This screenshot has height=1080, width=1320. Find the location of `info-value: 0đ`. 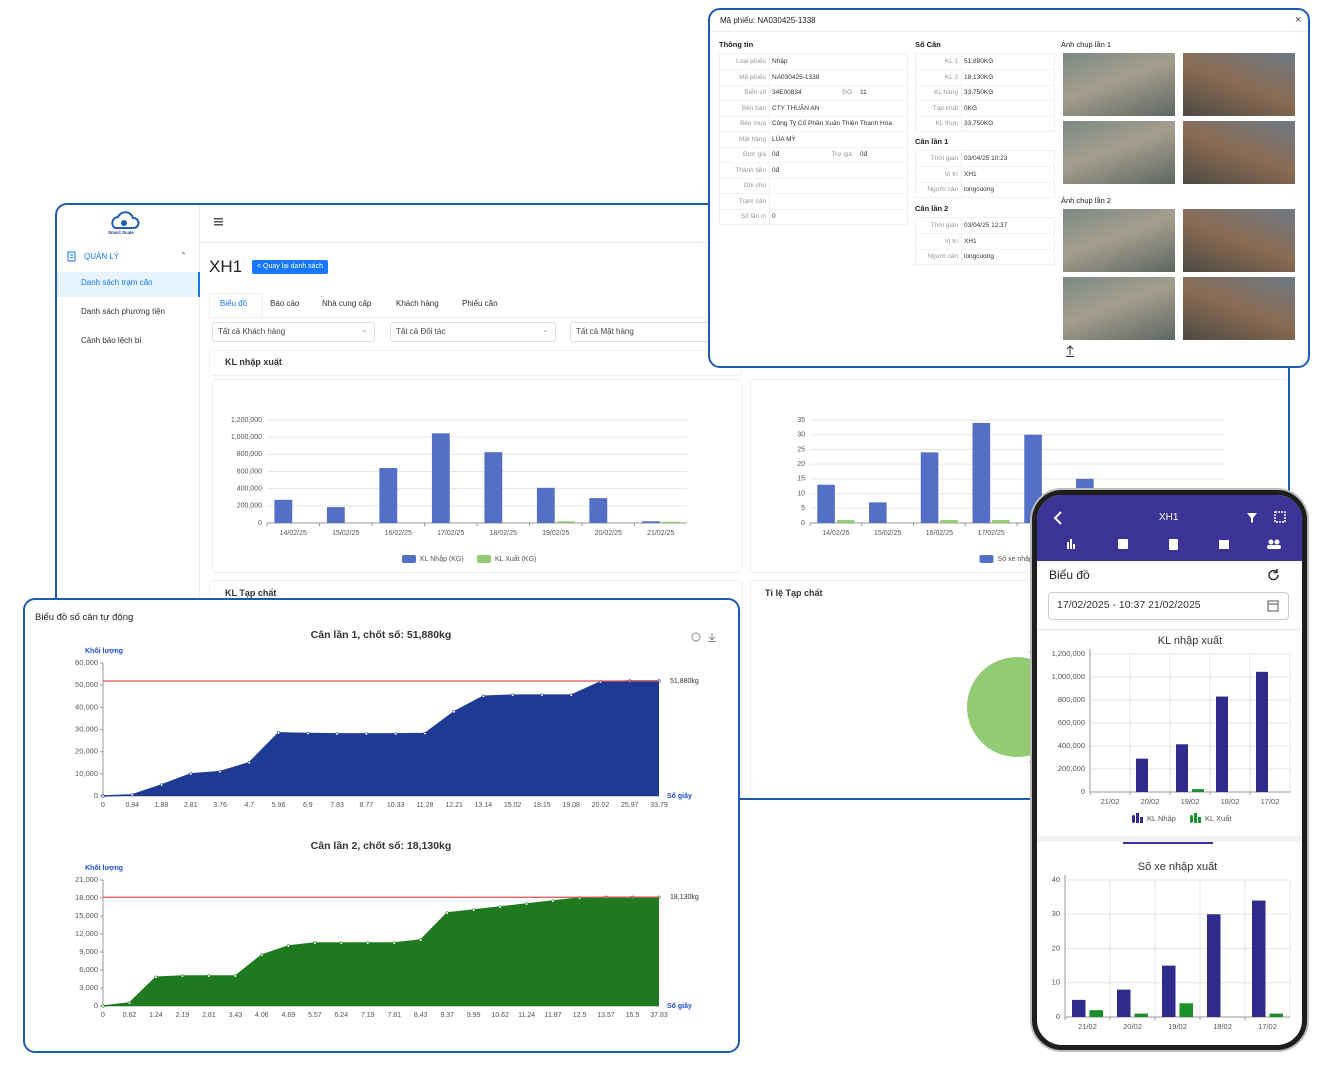

info-value: 0đ is located at coordinates (864, 154).